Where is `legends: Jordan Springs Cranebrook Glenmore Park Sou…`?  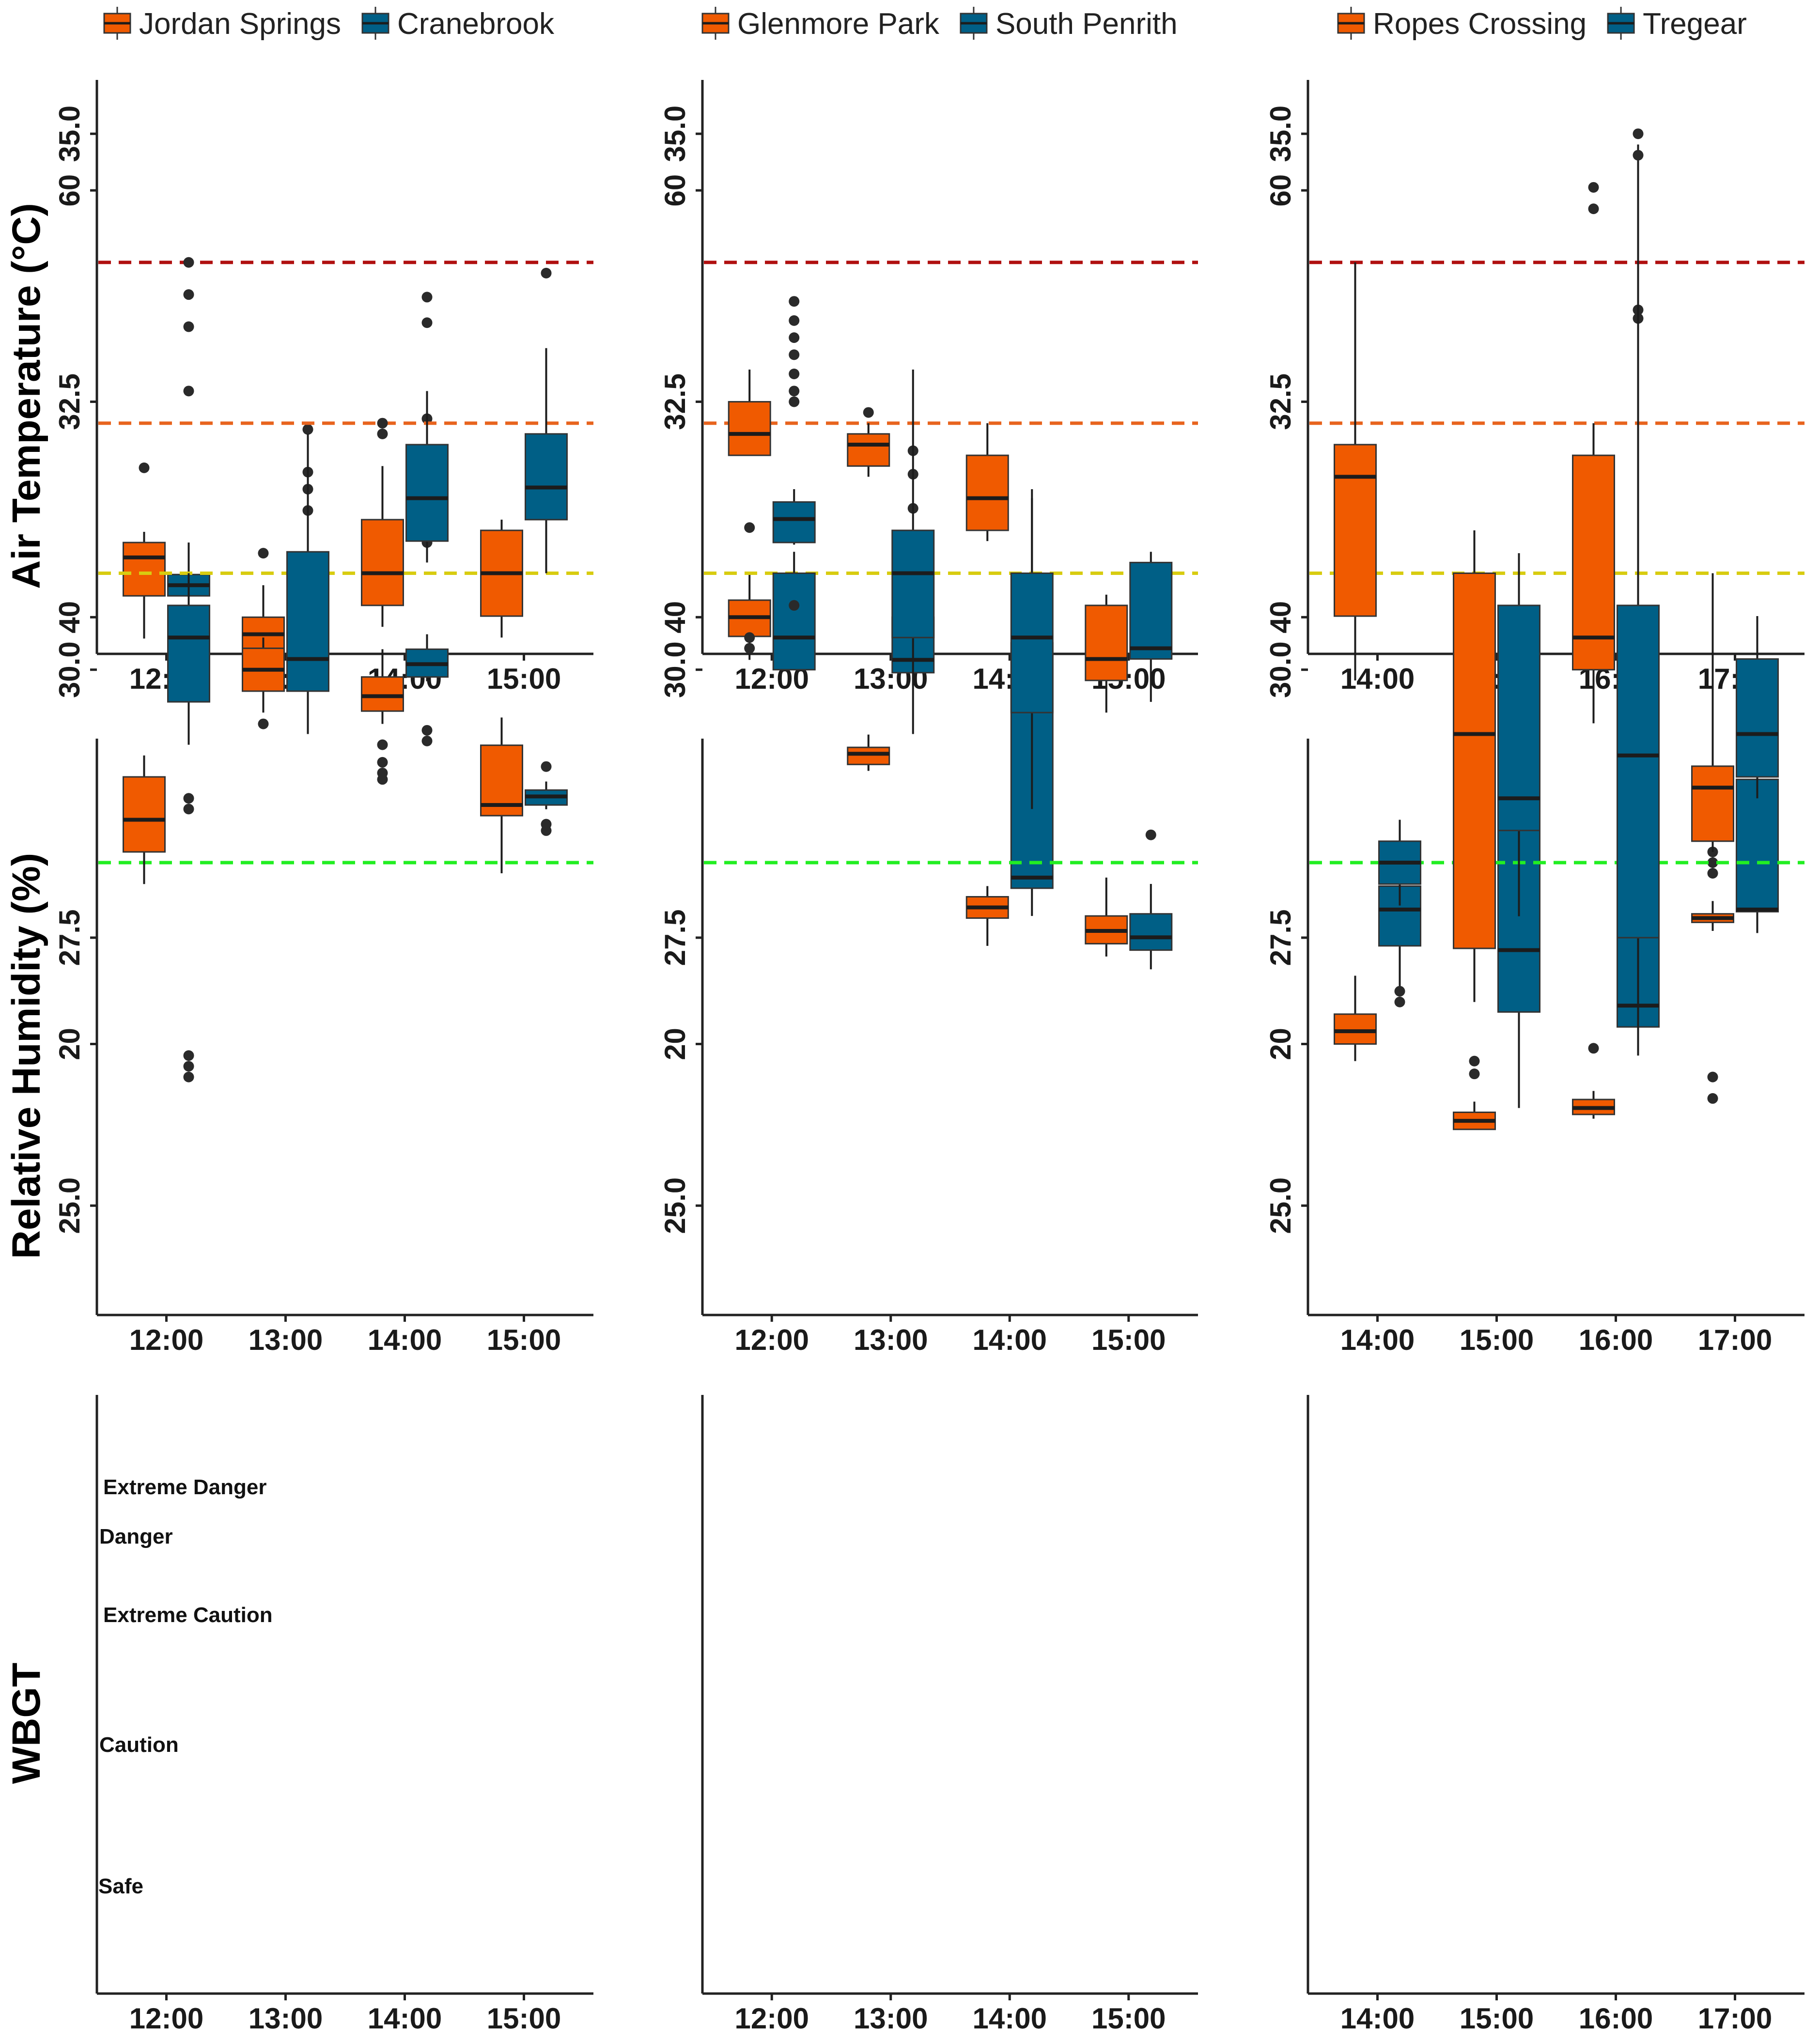
legends: Jordan Springs Cranebrook Glenmore Park Sou… is located at coordinates (925, 24).